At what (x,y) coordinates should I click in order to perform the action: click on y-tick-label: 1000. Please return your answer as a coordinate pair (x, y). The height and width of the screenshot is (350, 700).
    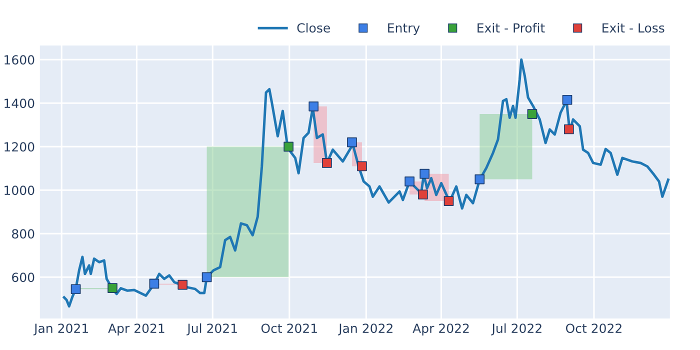
    Looking at the image, I should click on (19, 191).